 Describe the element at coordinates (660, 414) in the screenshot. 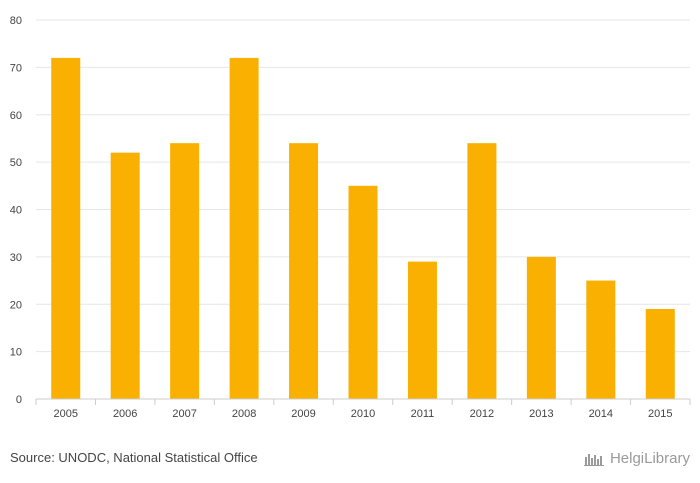

I see `x-tick-label: 2015` at that location.